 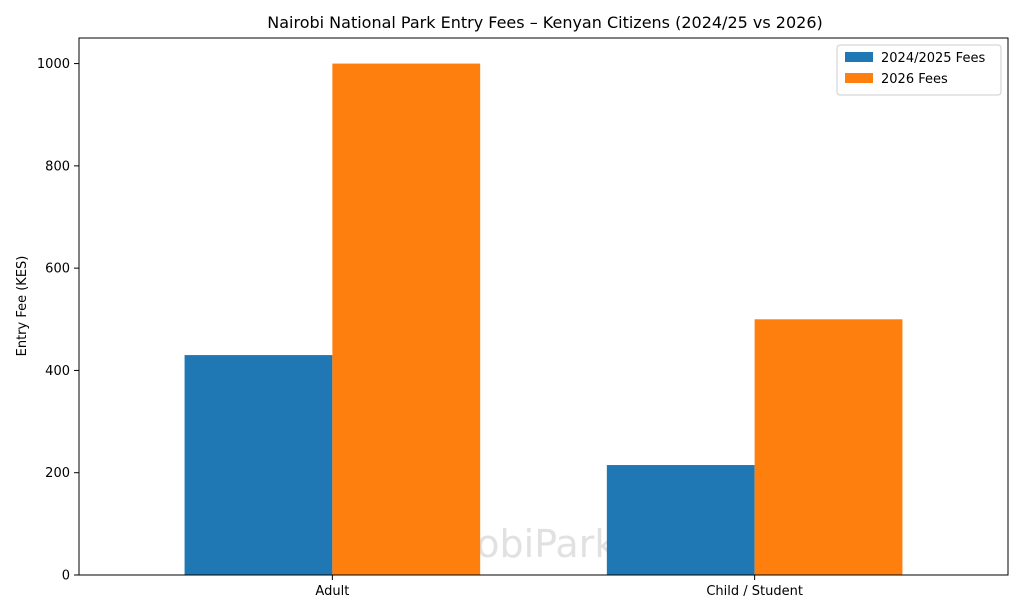 I want to click on y-tick-label: 200, so click(x=57, y=473).